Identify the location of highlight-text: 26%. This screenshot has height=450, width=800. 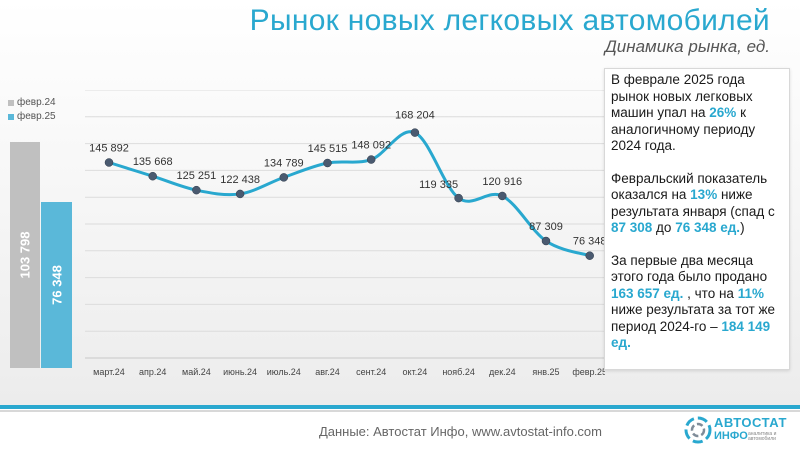
(723, 112).